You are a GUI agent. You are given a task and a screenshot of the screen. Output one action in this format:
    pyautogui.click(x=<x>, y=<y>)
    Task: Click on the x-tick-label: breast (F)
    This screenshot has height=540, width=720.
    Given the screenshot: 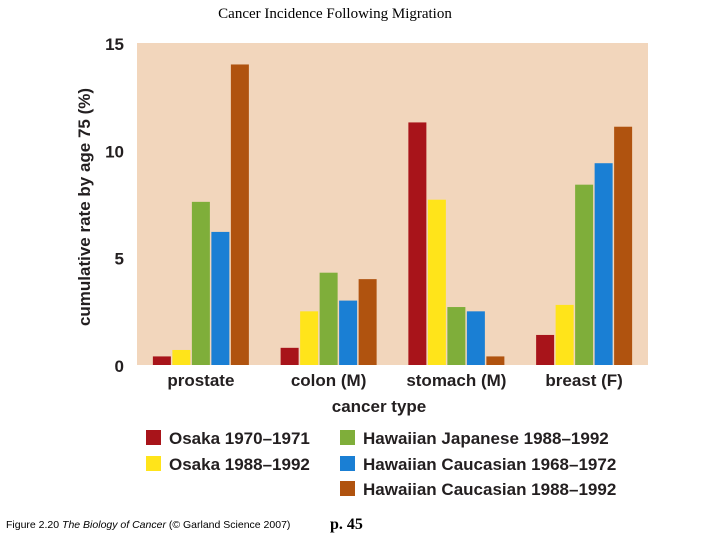 What is the action you would take?
    pyautogui.click(x=583, y=380)
    